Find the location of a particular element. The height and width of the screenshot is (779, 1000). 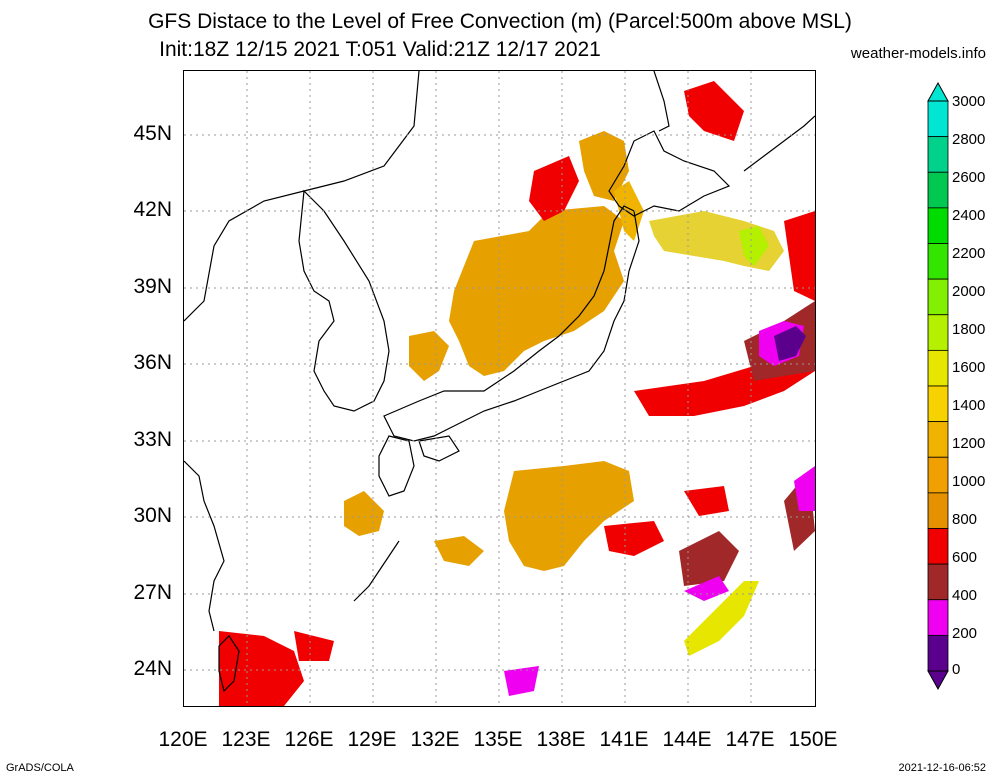

colorbar-label: 1600 is located at coordinates (969, 367).